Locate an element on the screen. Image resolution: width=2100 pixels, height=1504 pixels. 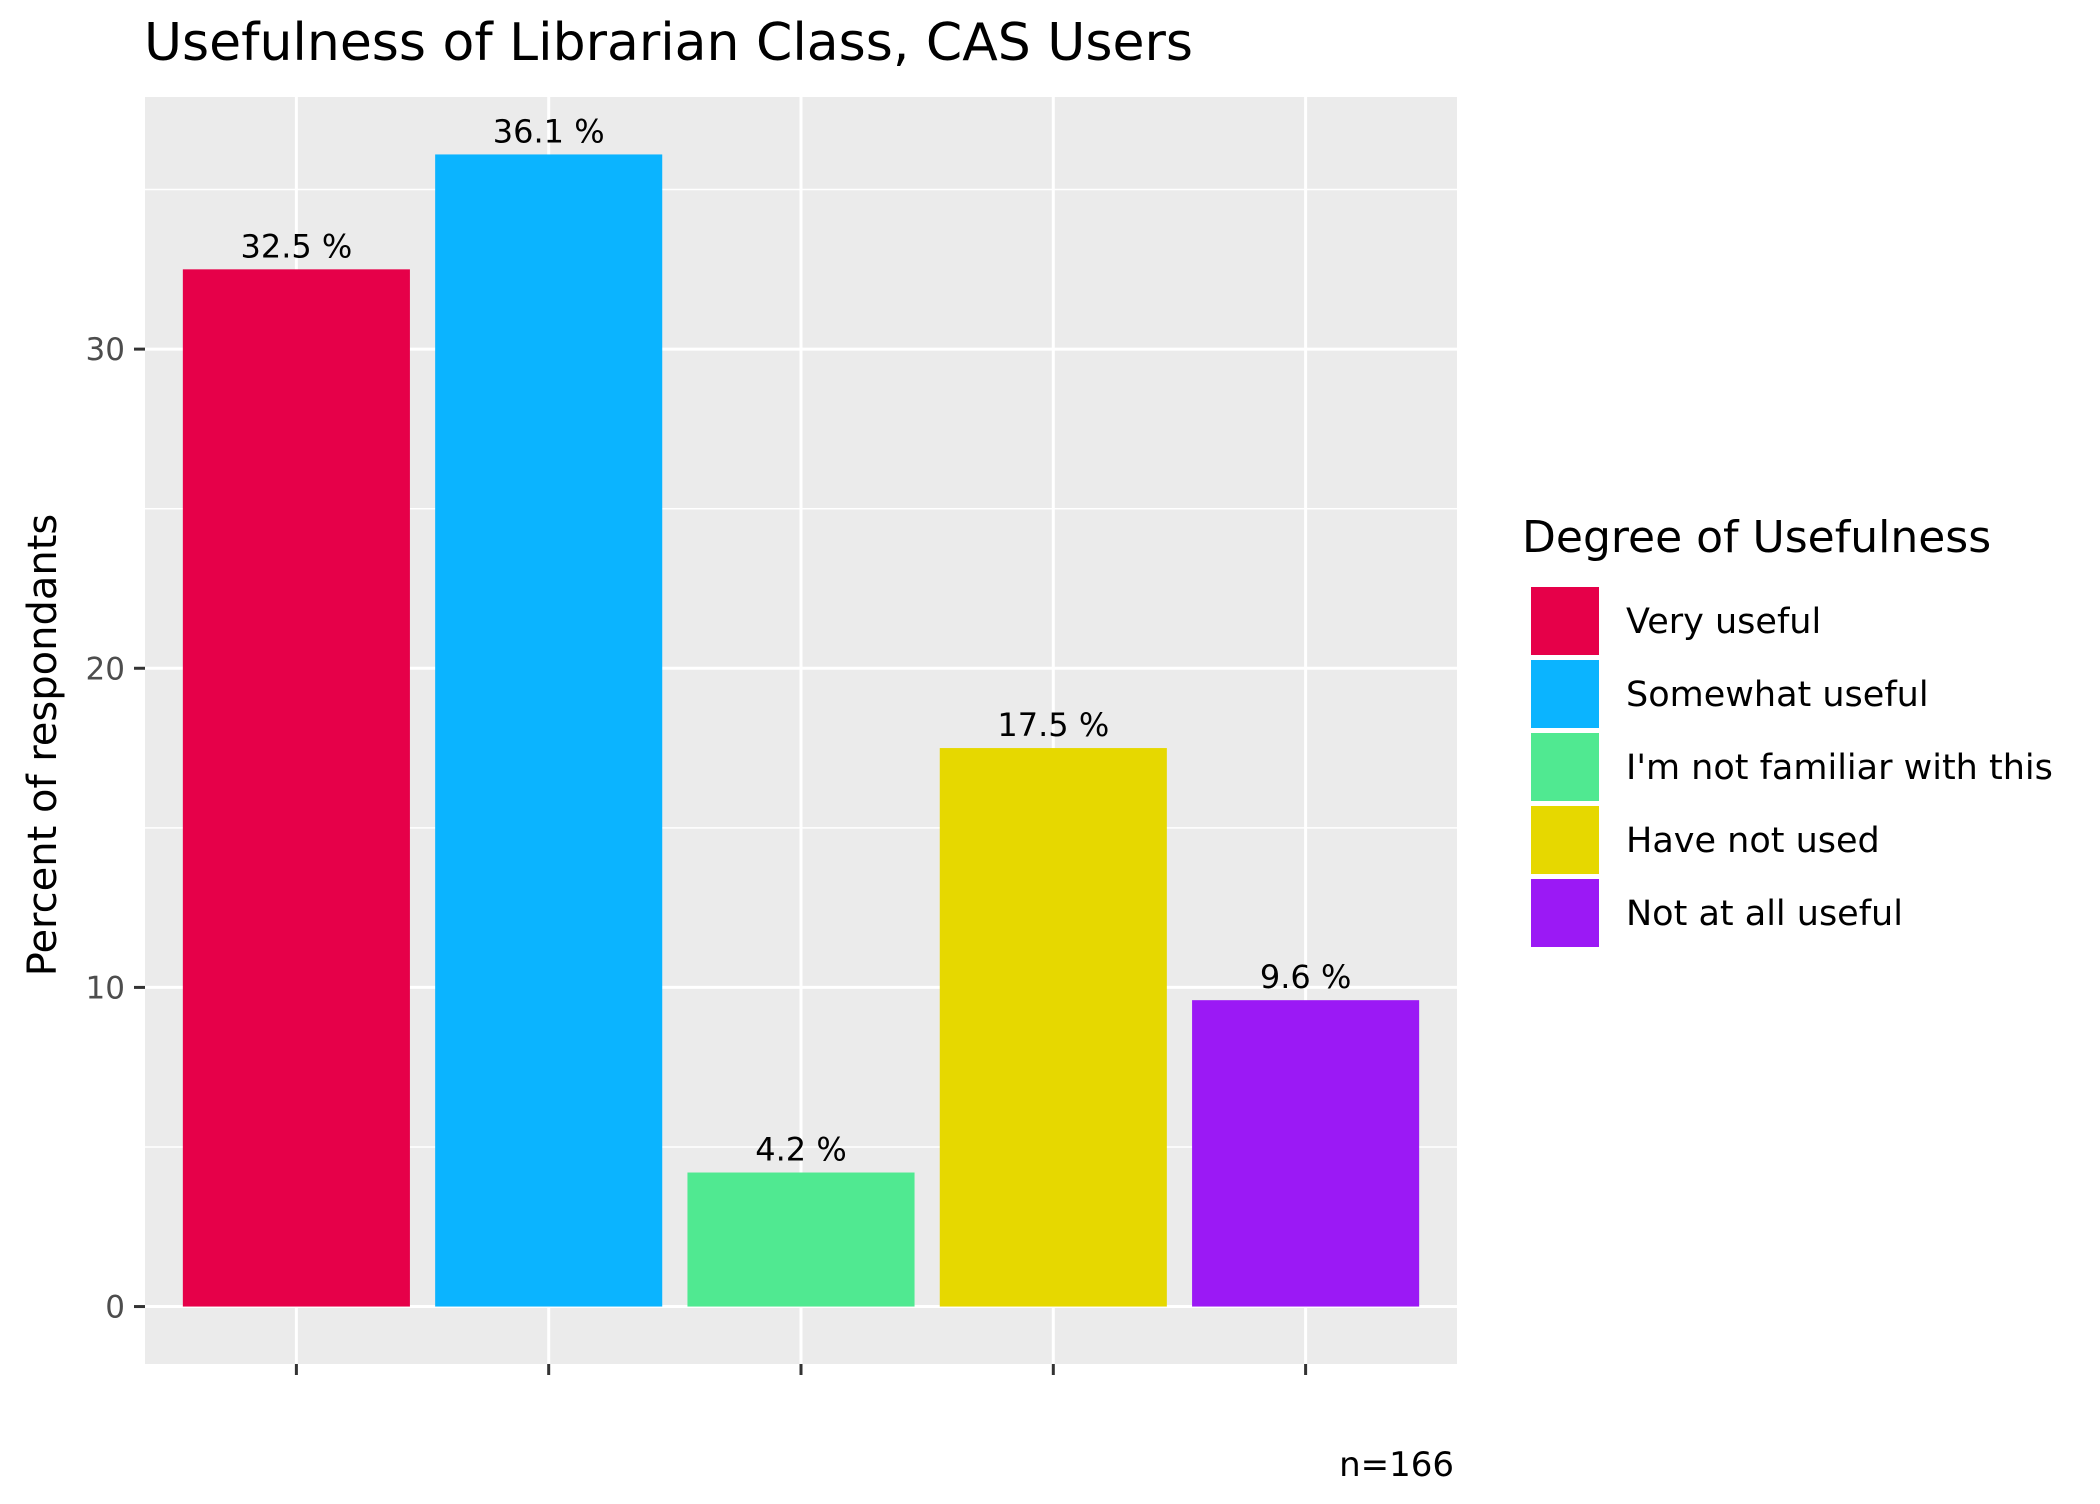
legend-item: I'm not familiar with this is located at coordinates (1791, 767).